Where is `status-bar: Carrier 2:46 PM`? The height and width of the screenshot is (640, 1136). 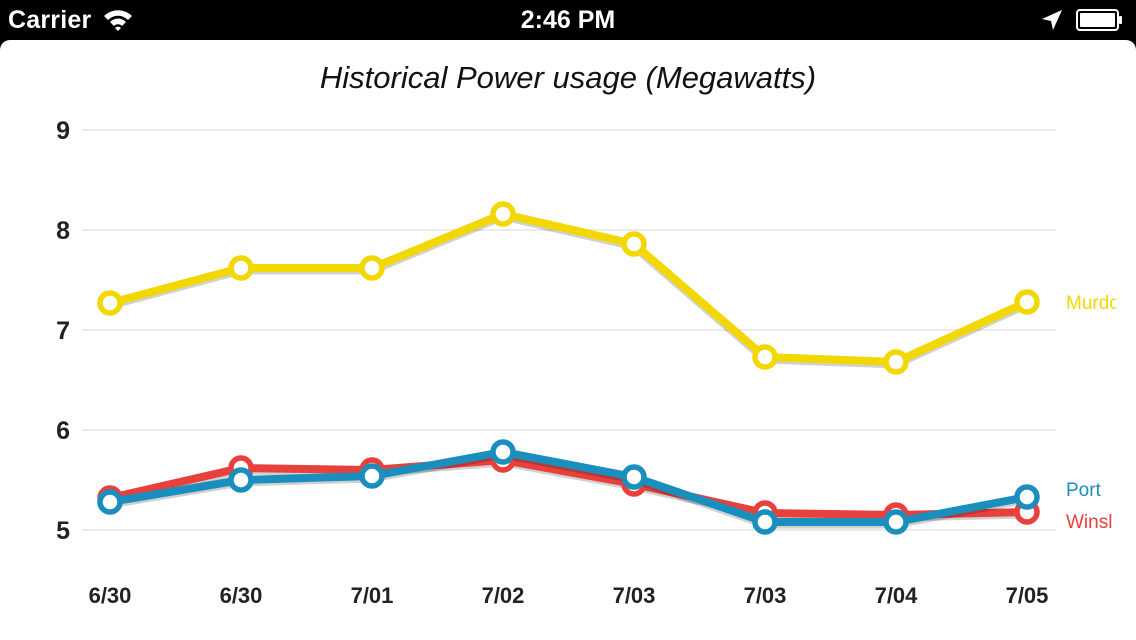 status-bar: Carrier 2:46 PM is located at coordinates (568, 20).